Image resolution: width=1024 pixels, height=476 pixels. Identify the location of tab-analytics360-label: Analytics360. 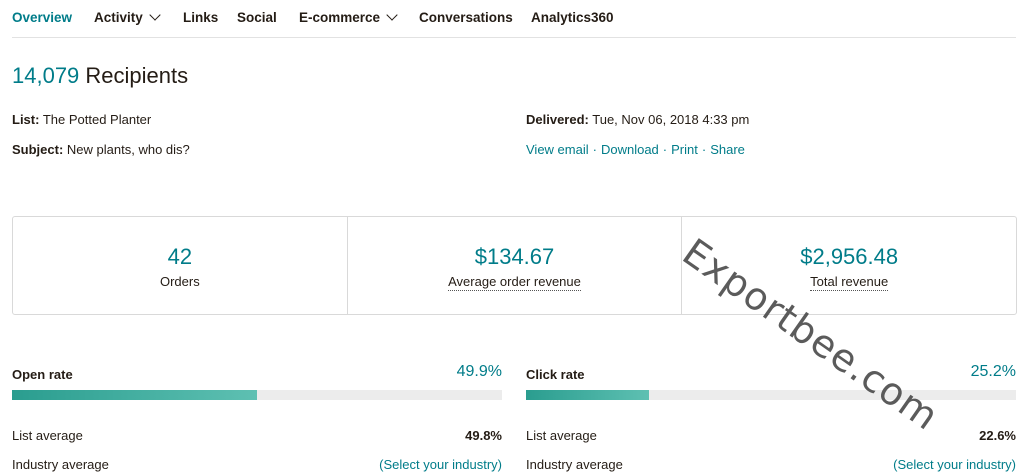
(572, 17).